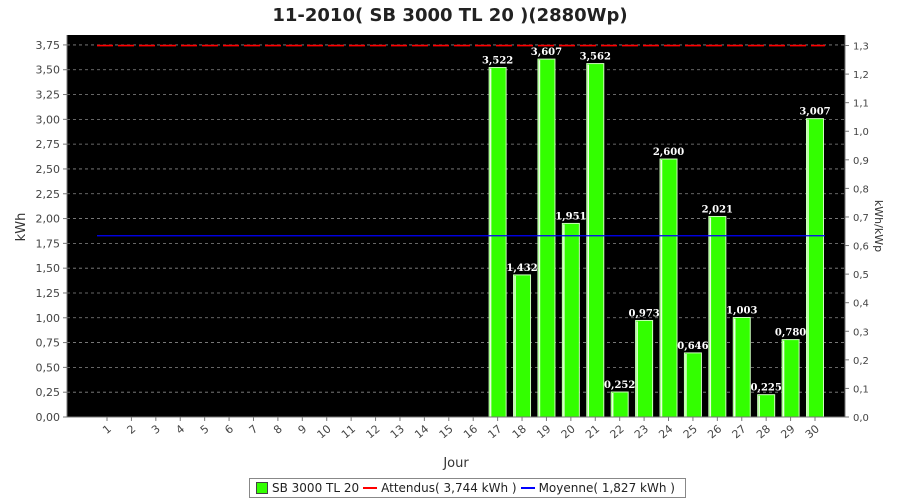 The height and width of the screenshot is (504, 900). I want to click on x-tick-label: 12, so click(372, 431).